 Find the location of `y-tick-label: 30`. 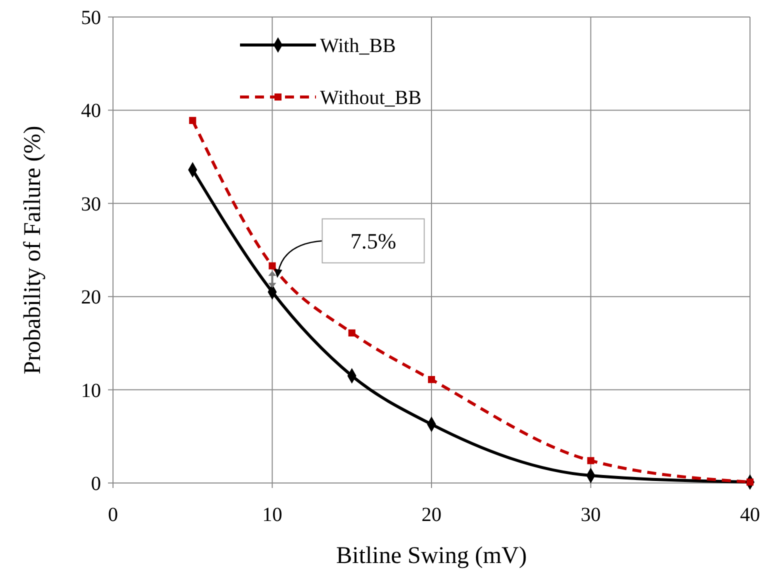

y-tick-label: 30 is located at coordinates (91, 204).